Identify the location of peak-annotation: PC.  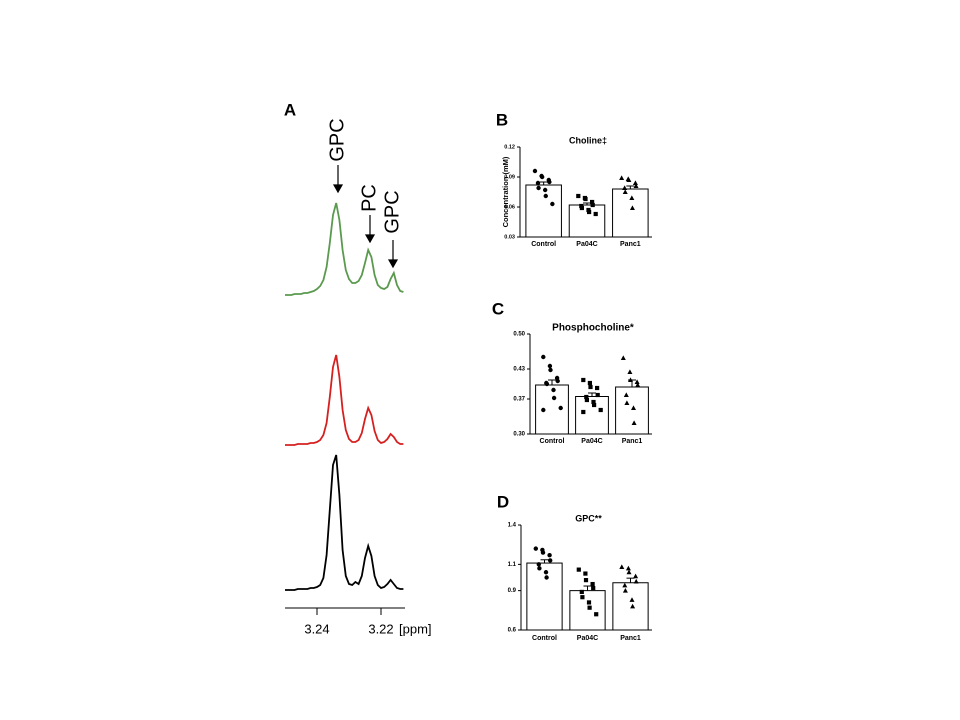
(369, 198).